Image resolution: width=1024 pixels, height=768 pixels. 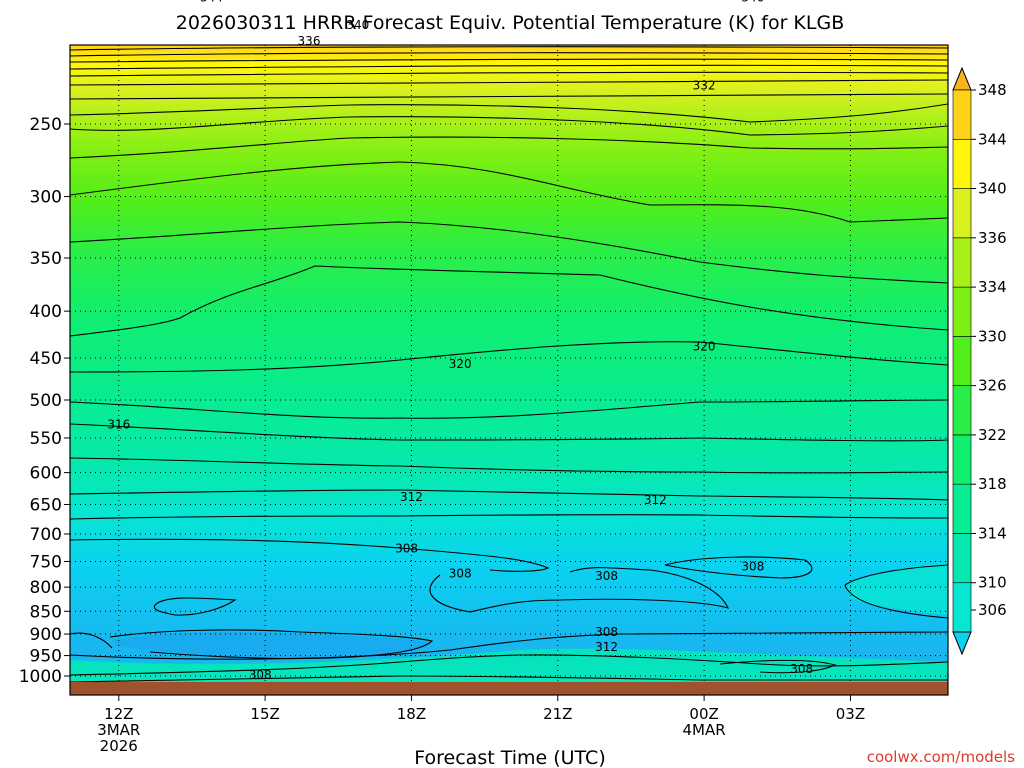 I want to click on x-axis-label: Forecast Time (UTC), so click(x=509, y=757).